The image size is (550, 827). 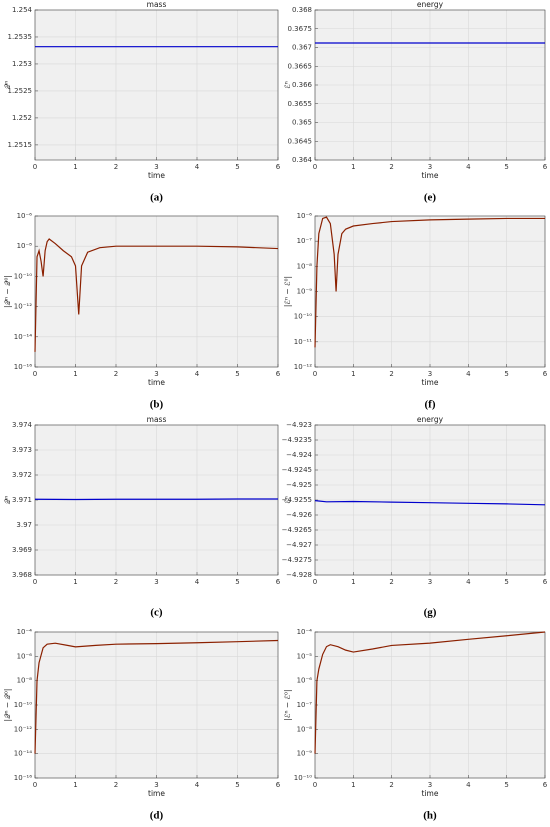 What do you see at coordinates (22, 475) in the screenshot?
I see `y-tick-label: 3.972` at bounding box center [22, 475].